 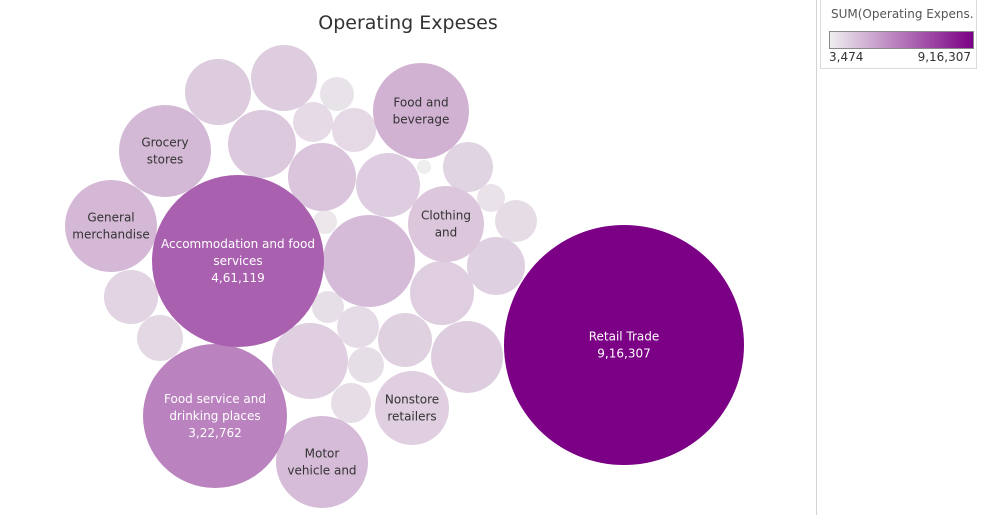 I want to click on bubble-label: Clothing, so click(x=446, y=216).